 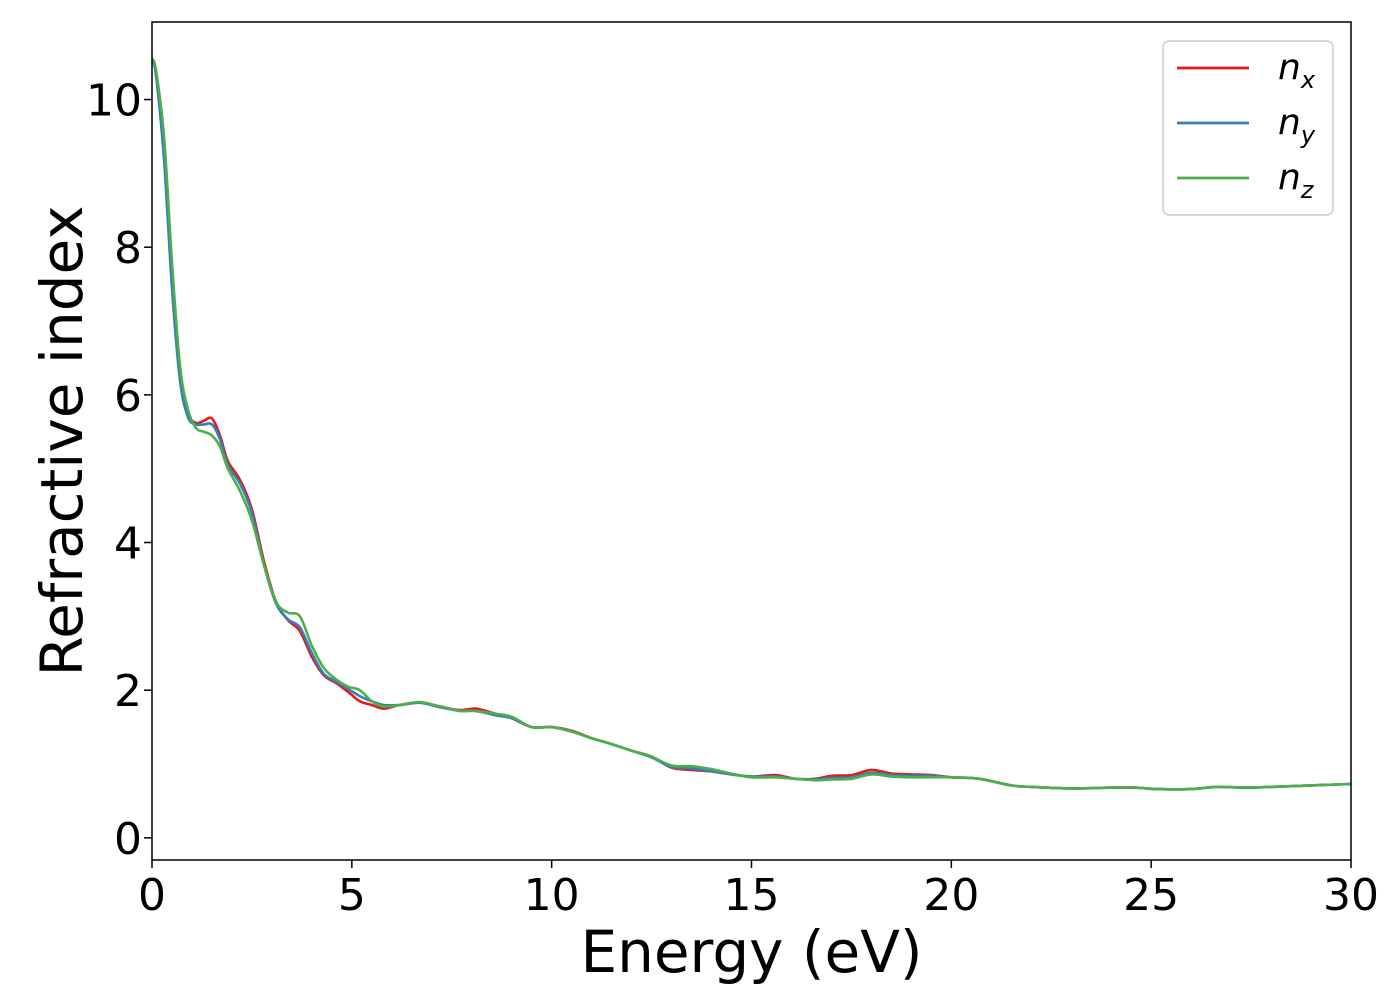 I want to click on legend-box, so click(x=1248, y=128).